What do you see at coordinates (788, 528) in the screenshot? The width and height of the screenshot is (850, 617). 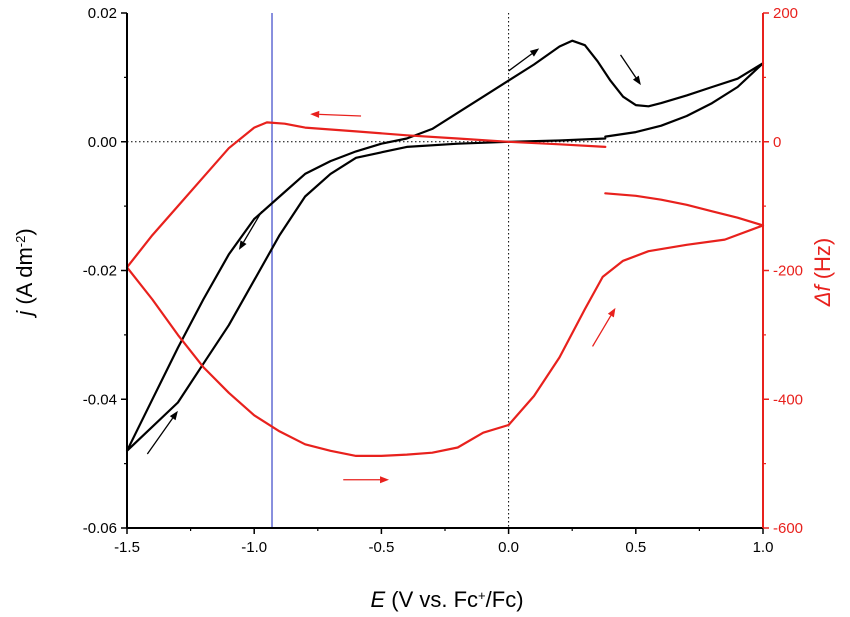 I see `y-right-tick-label: -600` at bounding box center [788, 528].